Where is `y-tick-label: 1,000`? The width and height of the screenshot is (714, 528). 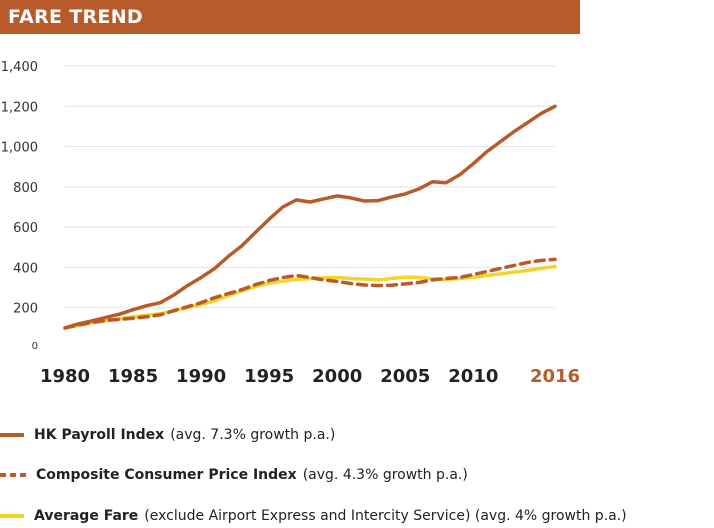 y-tick-label: 1,000 is located at coordinates (19, 148).